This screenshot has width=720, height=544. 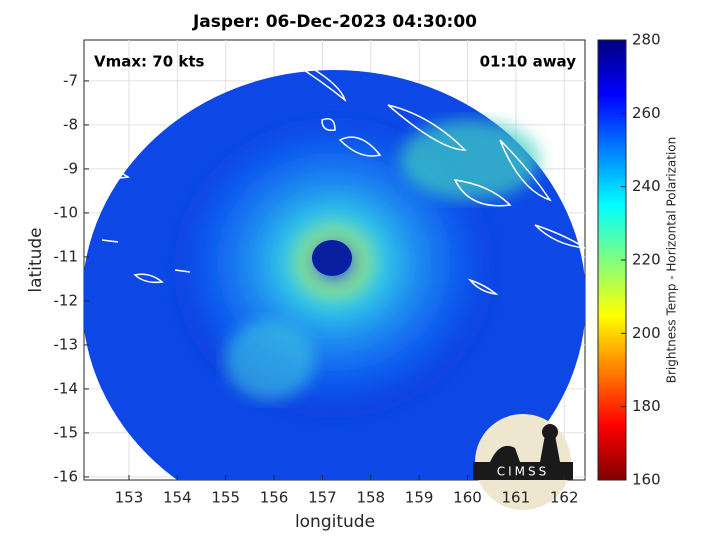 I want to click on colorbar-tick-label: 200, so click(x=646, y=333).